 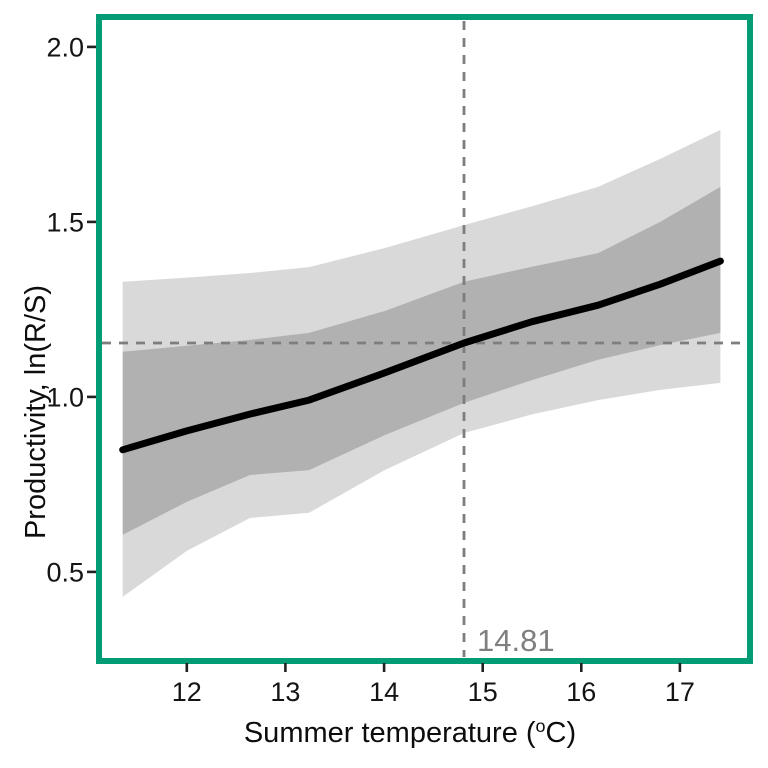 What do you see at coordinates (384, 692) in the screenshot?
I see `x-tick-label: 14` at bounding box center [384, 692].